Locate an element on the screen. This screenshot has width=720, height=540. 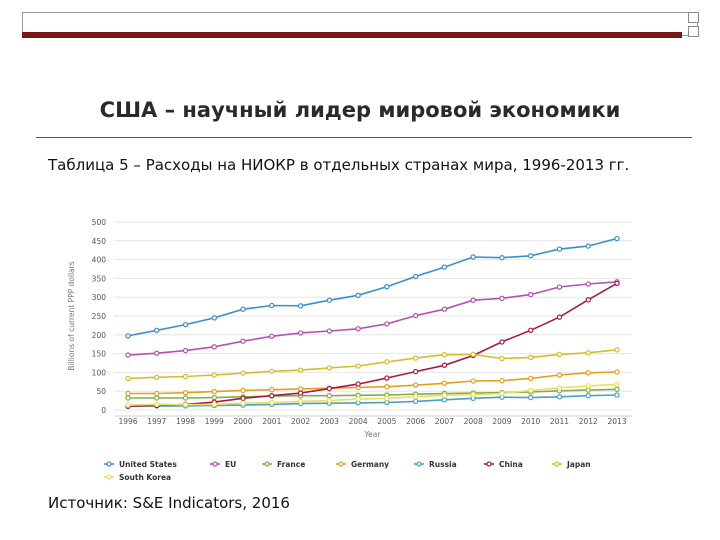
y-tick-label: 200 is located at coordinates (99, 335).